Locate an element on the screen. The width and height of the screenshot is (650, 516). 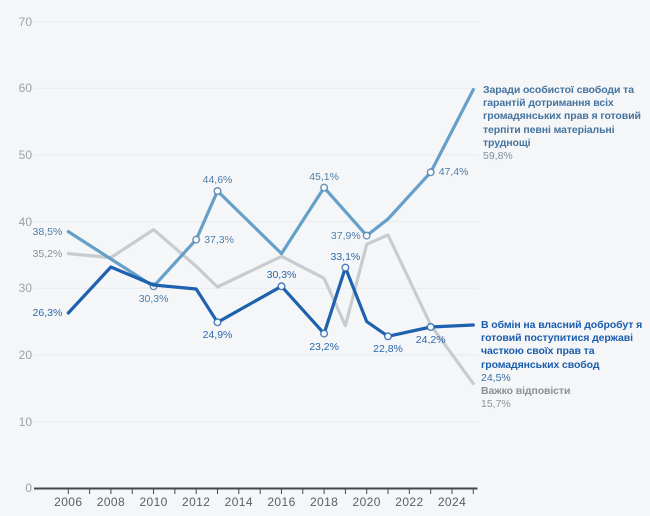
x-tick-label: 2020 is located at coordinates (366, 502).